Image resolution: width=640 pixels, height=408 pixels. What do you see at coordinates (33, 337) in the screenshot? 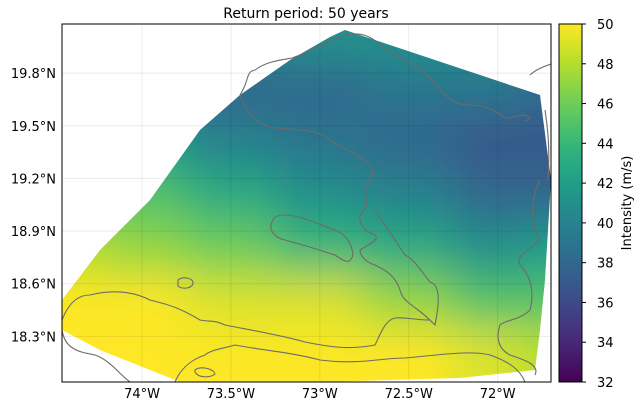
I see `y-tick-label: 18.3°N` at bounding box center [33, 337].